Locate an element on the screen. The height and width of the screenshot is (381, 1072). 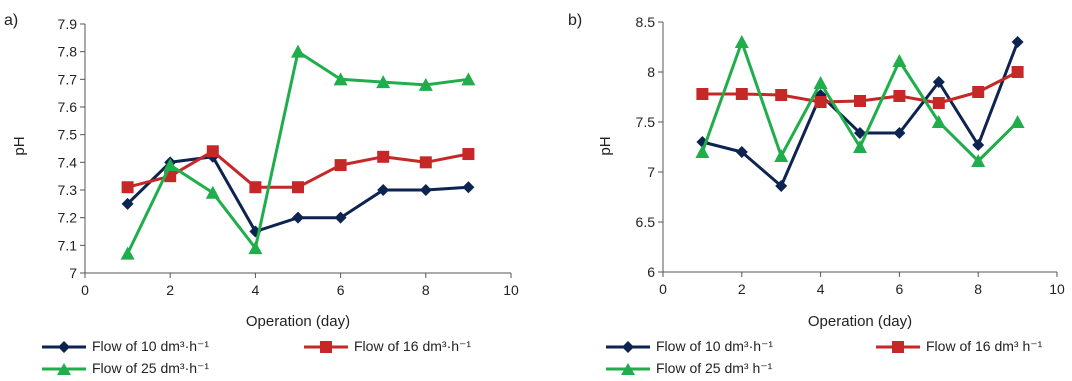
y-tick-label: 7.1 is located at coordinates (68, 245).